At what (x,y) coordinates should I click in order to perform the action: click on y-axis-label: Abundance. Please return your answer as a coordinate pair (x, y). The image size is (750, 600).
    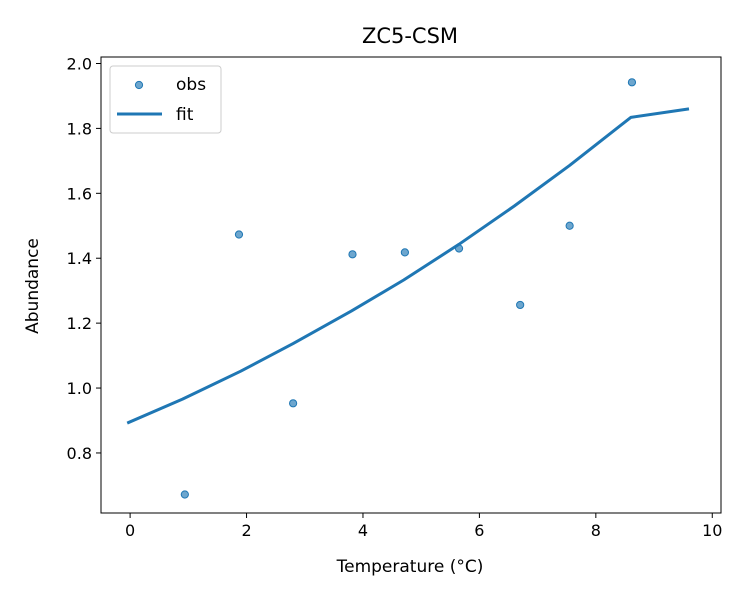
    Looking at the image, I should click on (33, 286).